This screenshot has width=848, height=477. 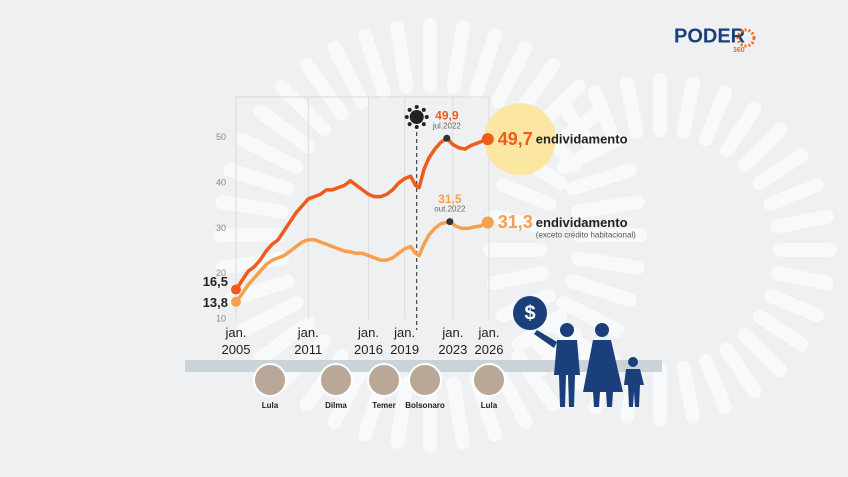 I want to click on peak-point, so click(x=450, y=222).